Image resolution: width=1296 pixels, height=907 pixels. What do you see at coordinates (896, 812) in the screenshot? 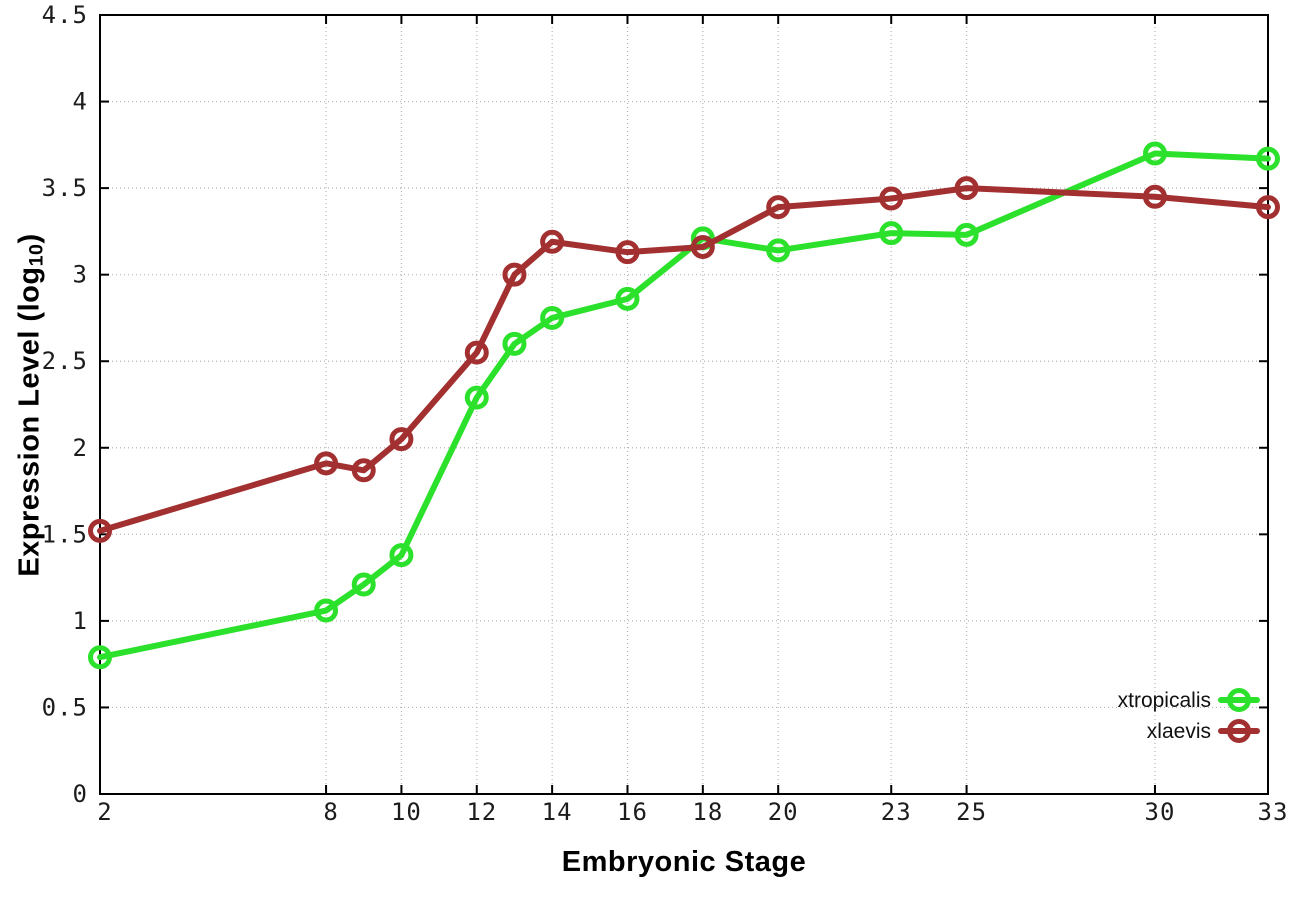
I see `x-tick-label: 23` at bounding box center [896, 812].